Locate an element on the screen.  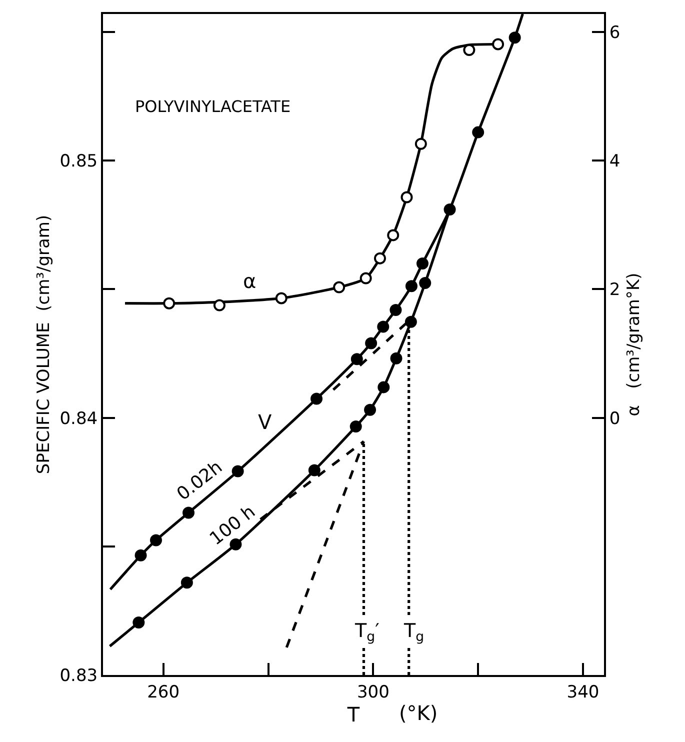
annotation: T$_{g}$′ is located at coordinates (367, 632).